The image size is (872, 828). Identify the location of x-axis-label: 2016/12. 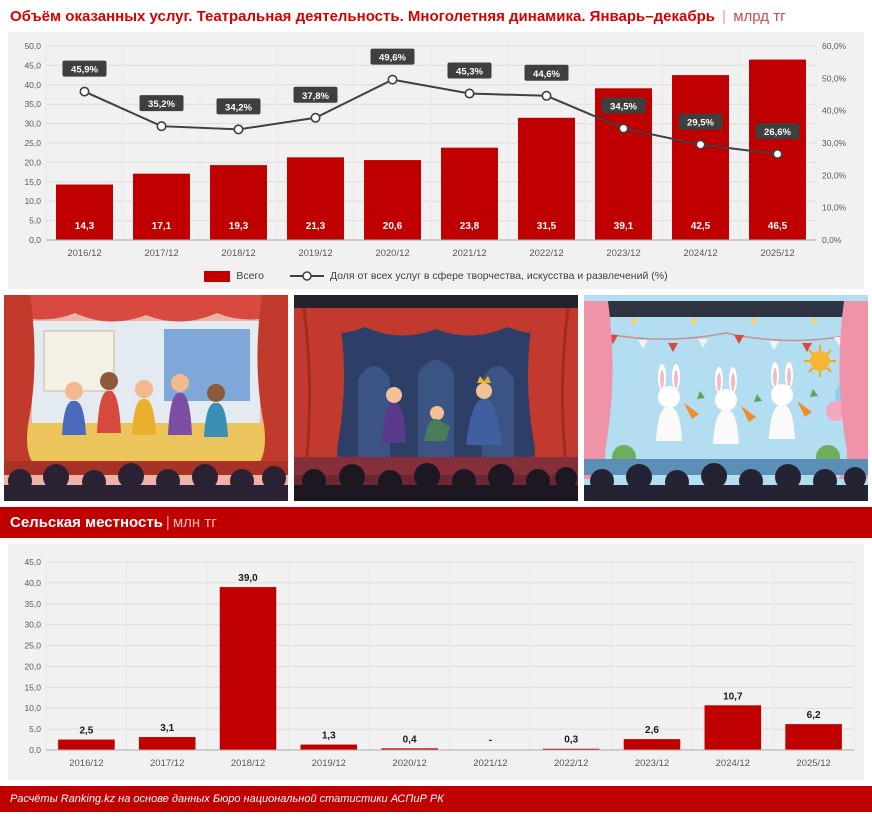
(86, 763).